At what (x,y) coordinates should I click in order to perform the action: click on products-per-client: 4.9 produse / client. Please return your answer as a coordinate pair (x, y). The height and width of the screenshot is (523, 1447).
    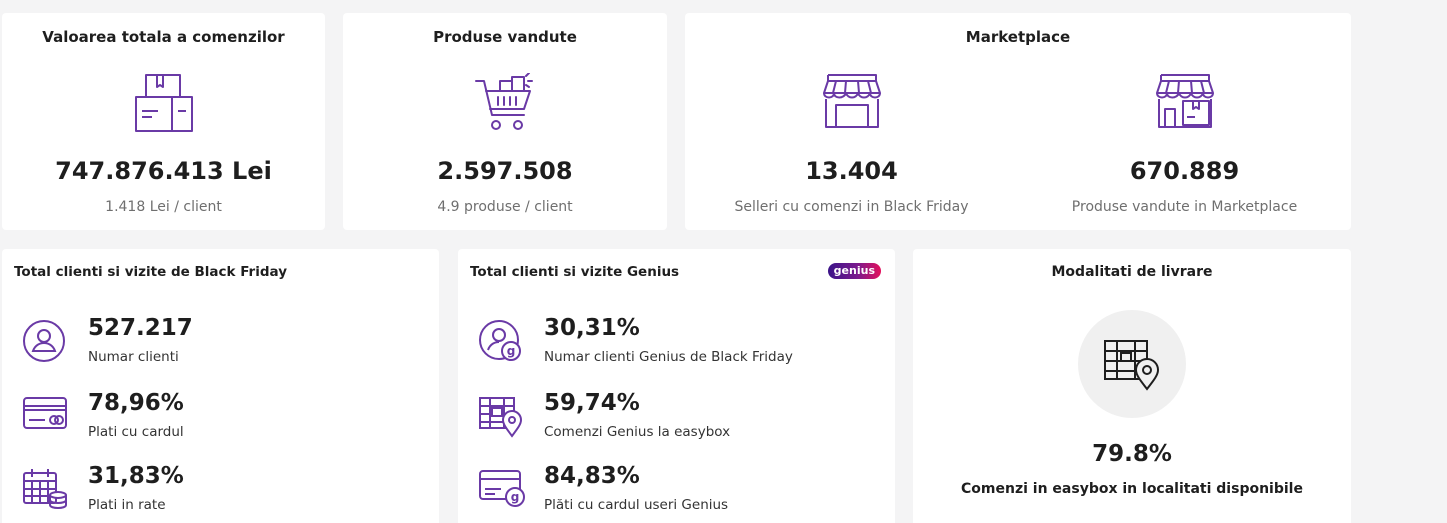
    Looking at the image, I should click on (505, 207).